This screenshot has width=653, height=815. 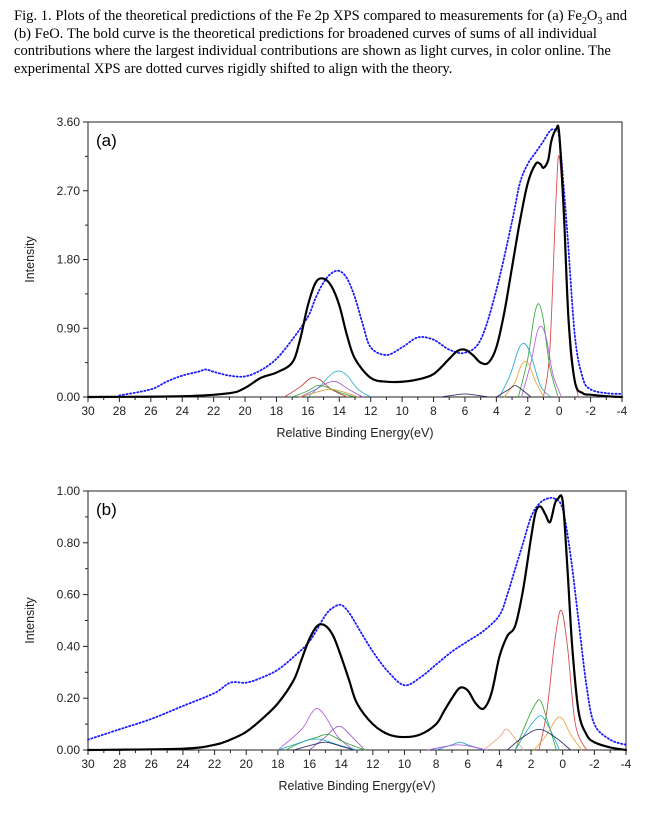 I want to click on panel-b-y-tick-label: 0.60, so click(x=69, y=595).